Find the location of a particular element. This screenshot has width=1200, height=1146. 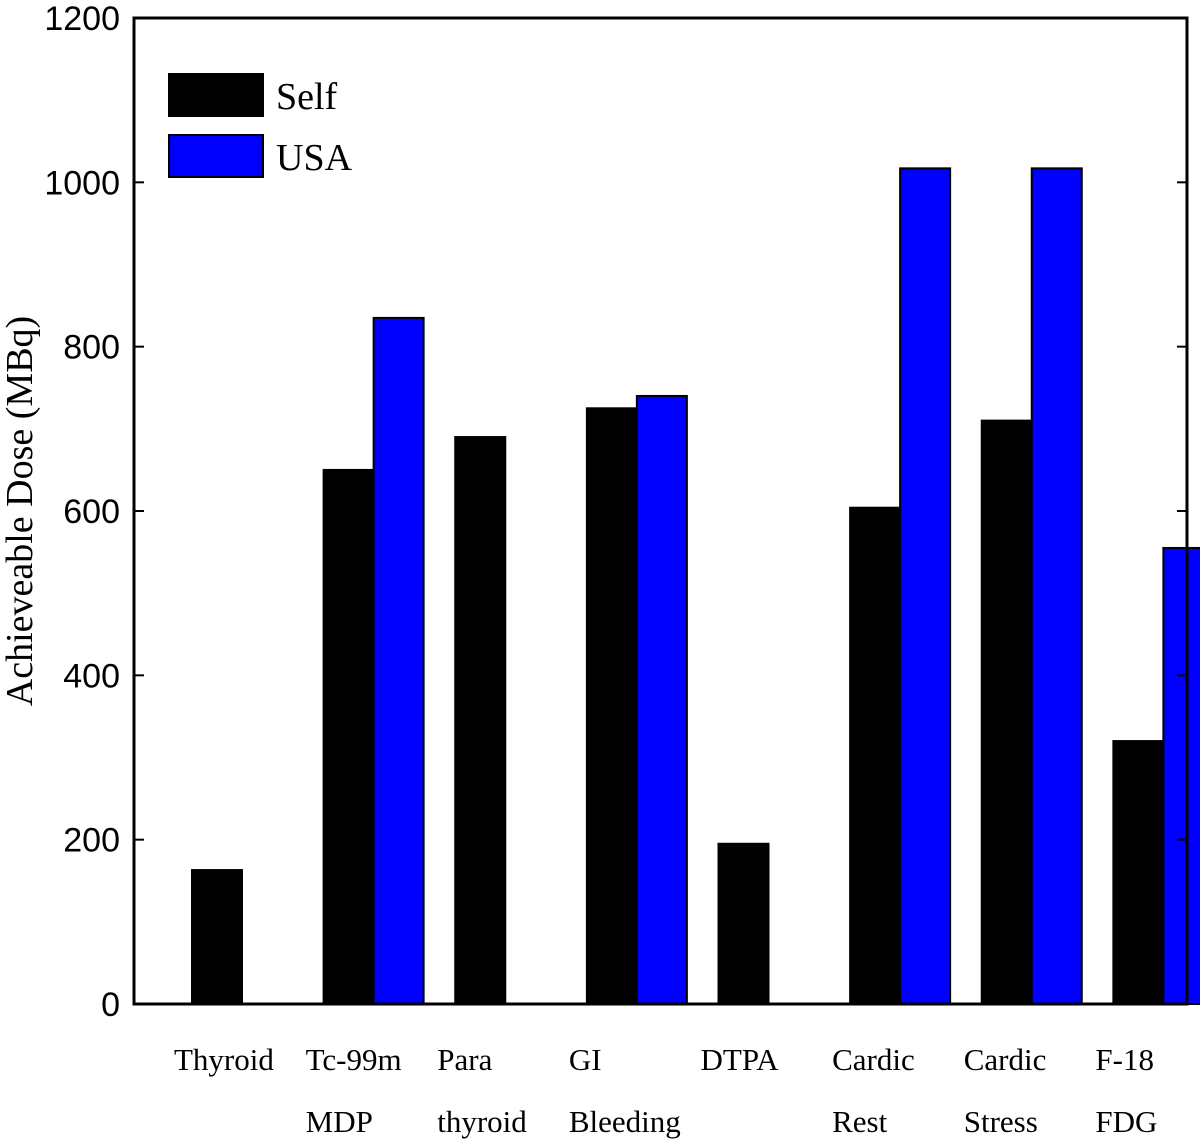

x-category-label: Para is located at coordinates (464, 1059).